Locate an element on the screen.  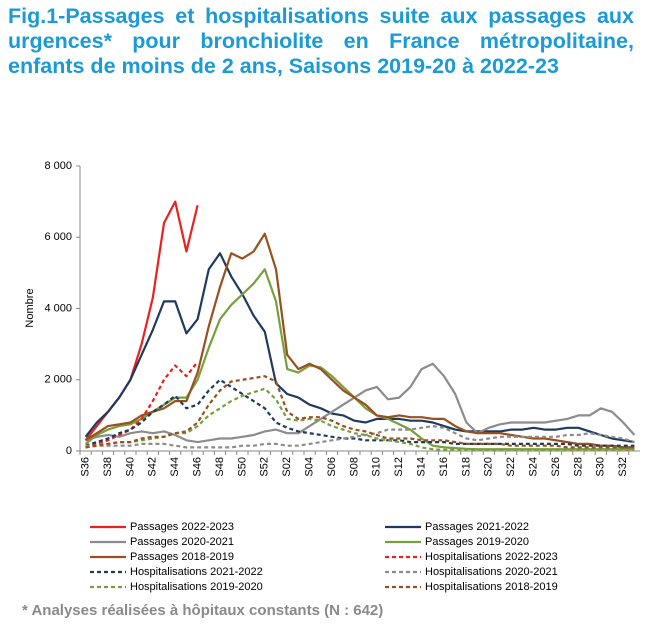
x-tick-label: S36 is located at coordinates (86, 467).